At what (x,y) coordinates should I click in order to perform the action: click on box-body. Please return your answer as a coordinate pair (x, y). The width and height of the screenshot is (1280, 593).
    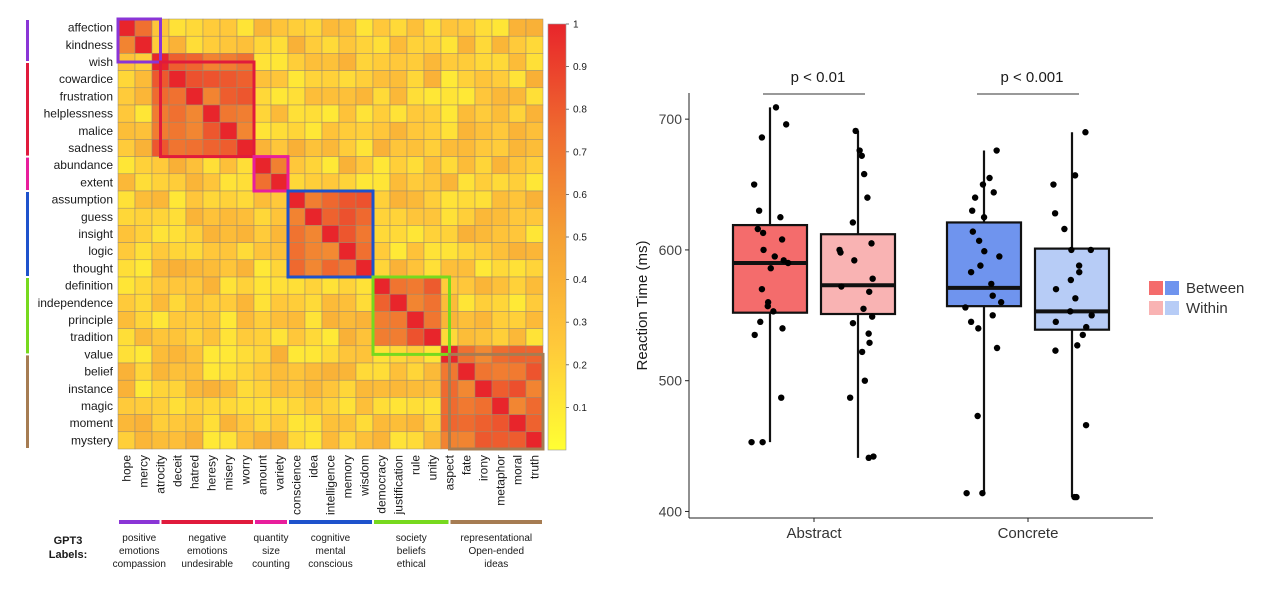
    Looking at the image, I should click on (1072, 289).